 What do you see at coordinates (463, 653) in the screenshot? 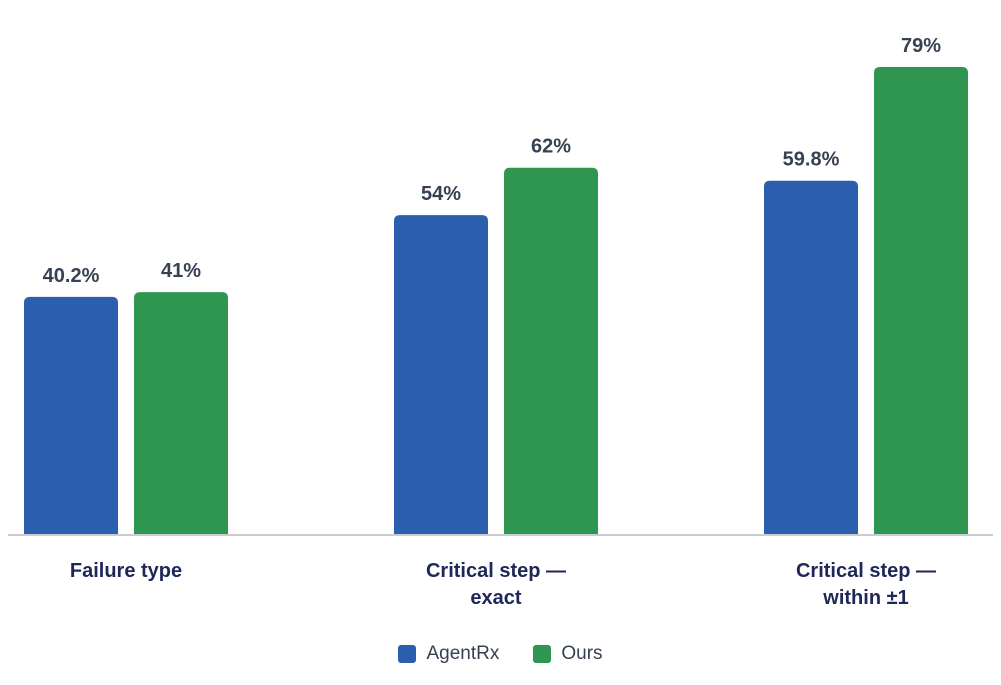
I see `legend-label-agentrx: AgentRx` at bounding box center [463, 653].